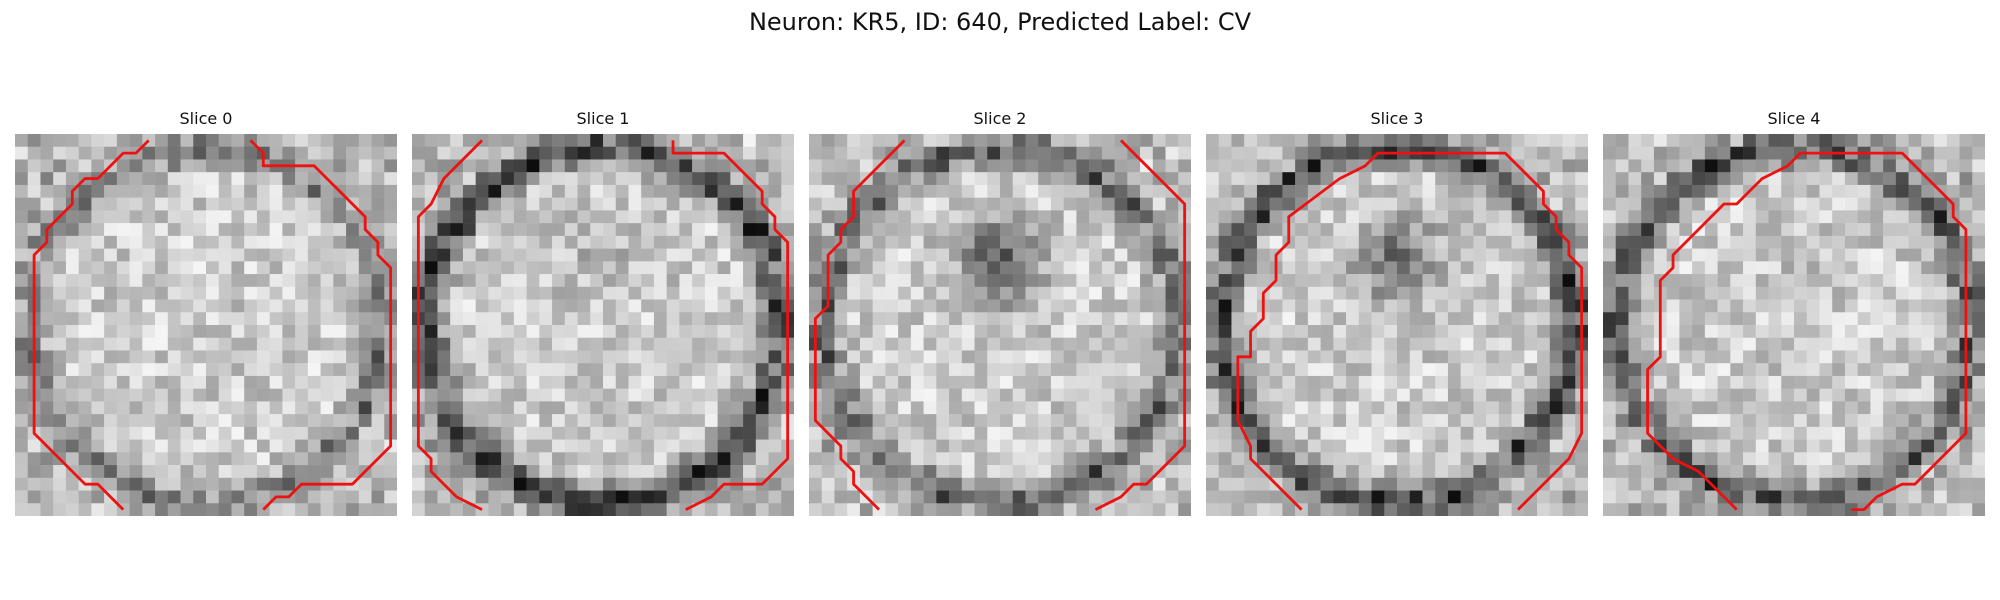 The width and height of the screenshot is (2000, 600). Describe the element at coordinates (1794, 118) in the screenshot. I see `slice-title-4: Slice 4` at that location.